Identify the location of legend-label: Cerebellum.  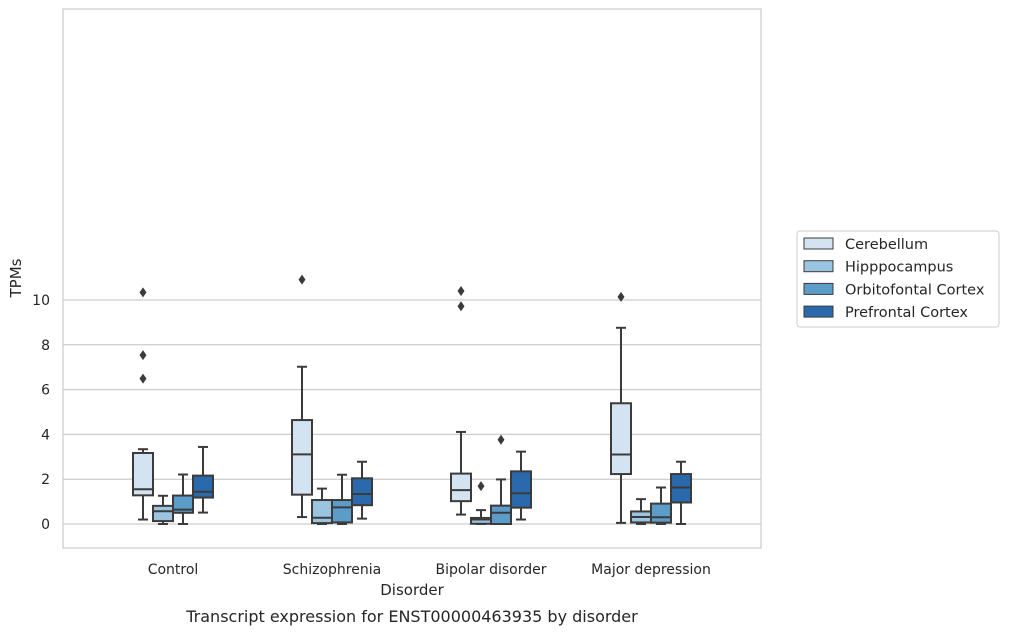
(886, 245).